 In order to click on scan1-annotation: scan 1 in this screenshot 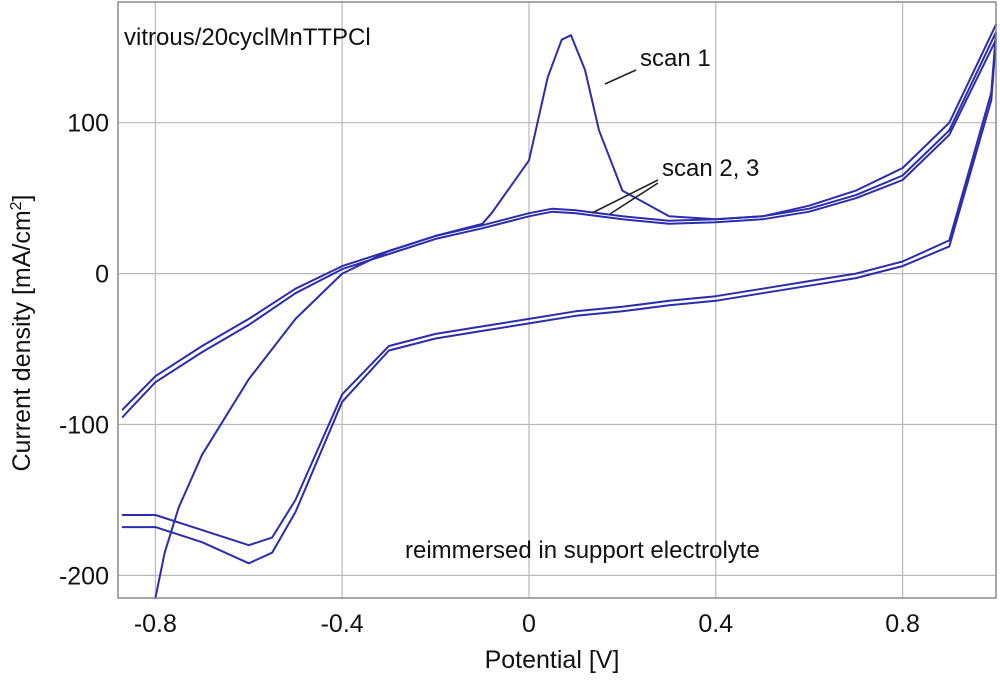, I will do `click(675, 58)`.